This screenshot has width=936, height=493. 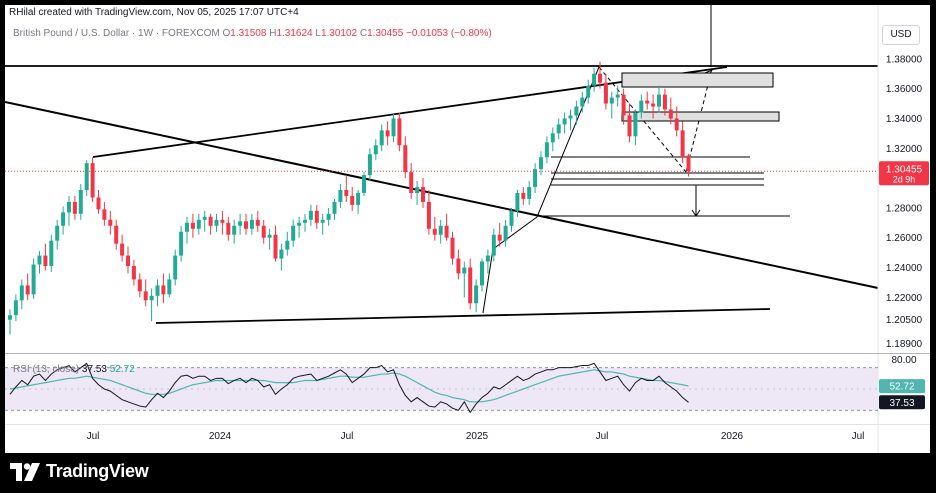 What do you see at coordinates (79, 471) in the screenshot?
I see `tradingview-logo: TradingView` at bounding box center [79, 471].